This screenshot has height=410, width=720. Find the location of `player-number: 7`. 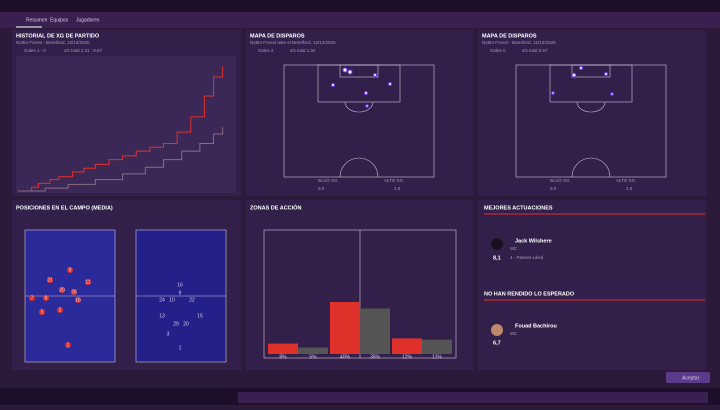

player-number: 7 is located at coordinates (32, 298).